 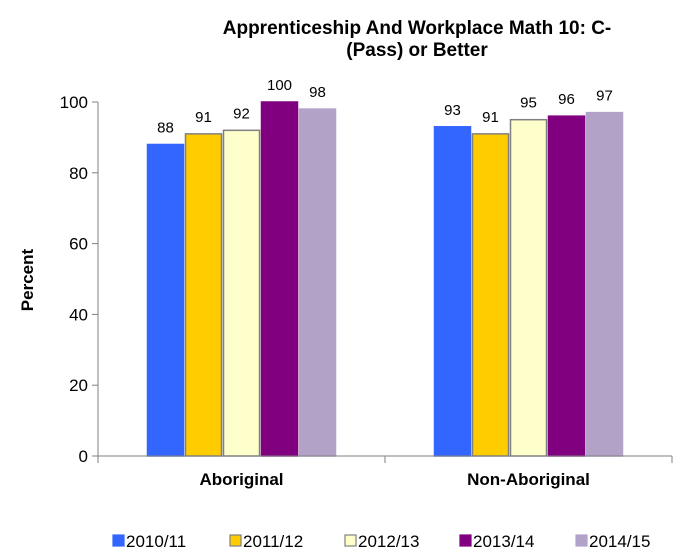 What do you see at coordinates (566, 99) in the screenshot?
I see `data-label: 96` at bounding box center [566, 99].